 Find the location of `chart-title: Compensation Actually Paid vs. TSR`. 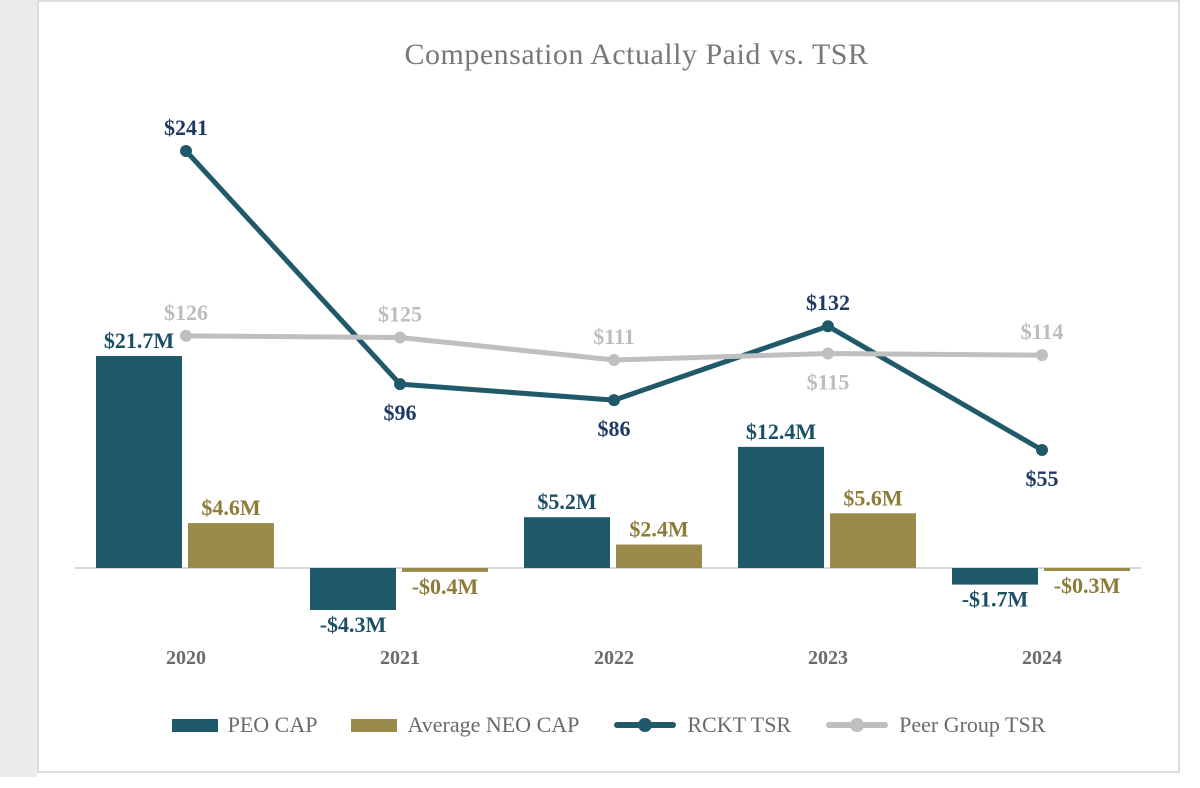

chart-title: Compensation Actually Paid vs. TSR is located at coordinates (636, 54).